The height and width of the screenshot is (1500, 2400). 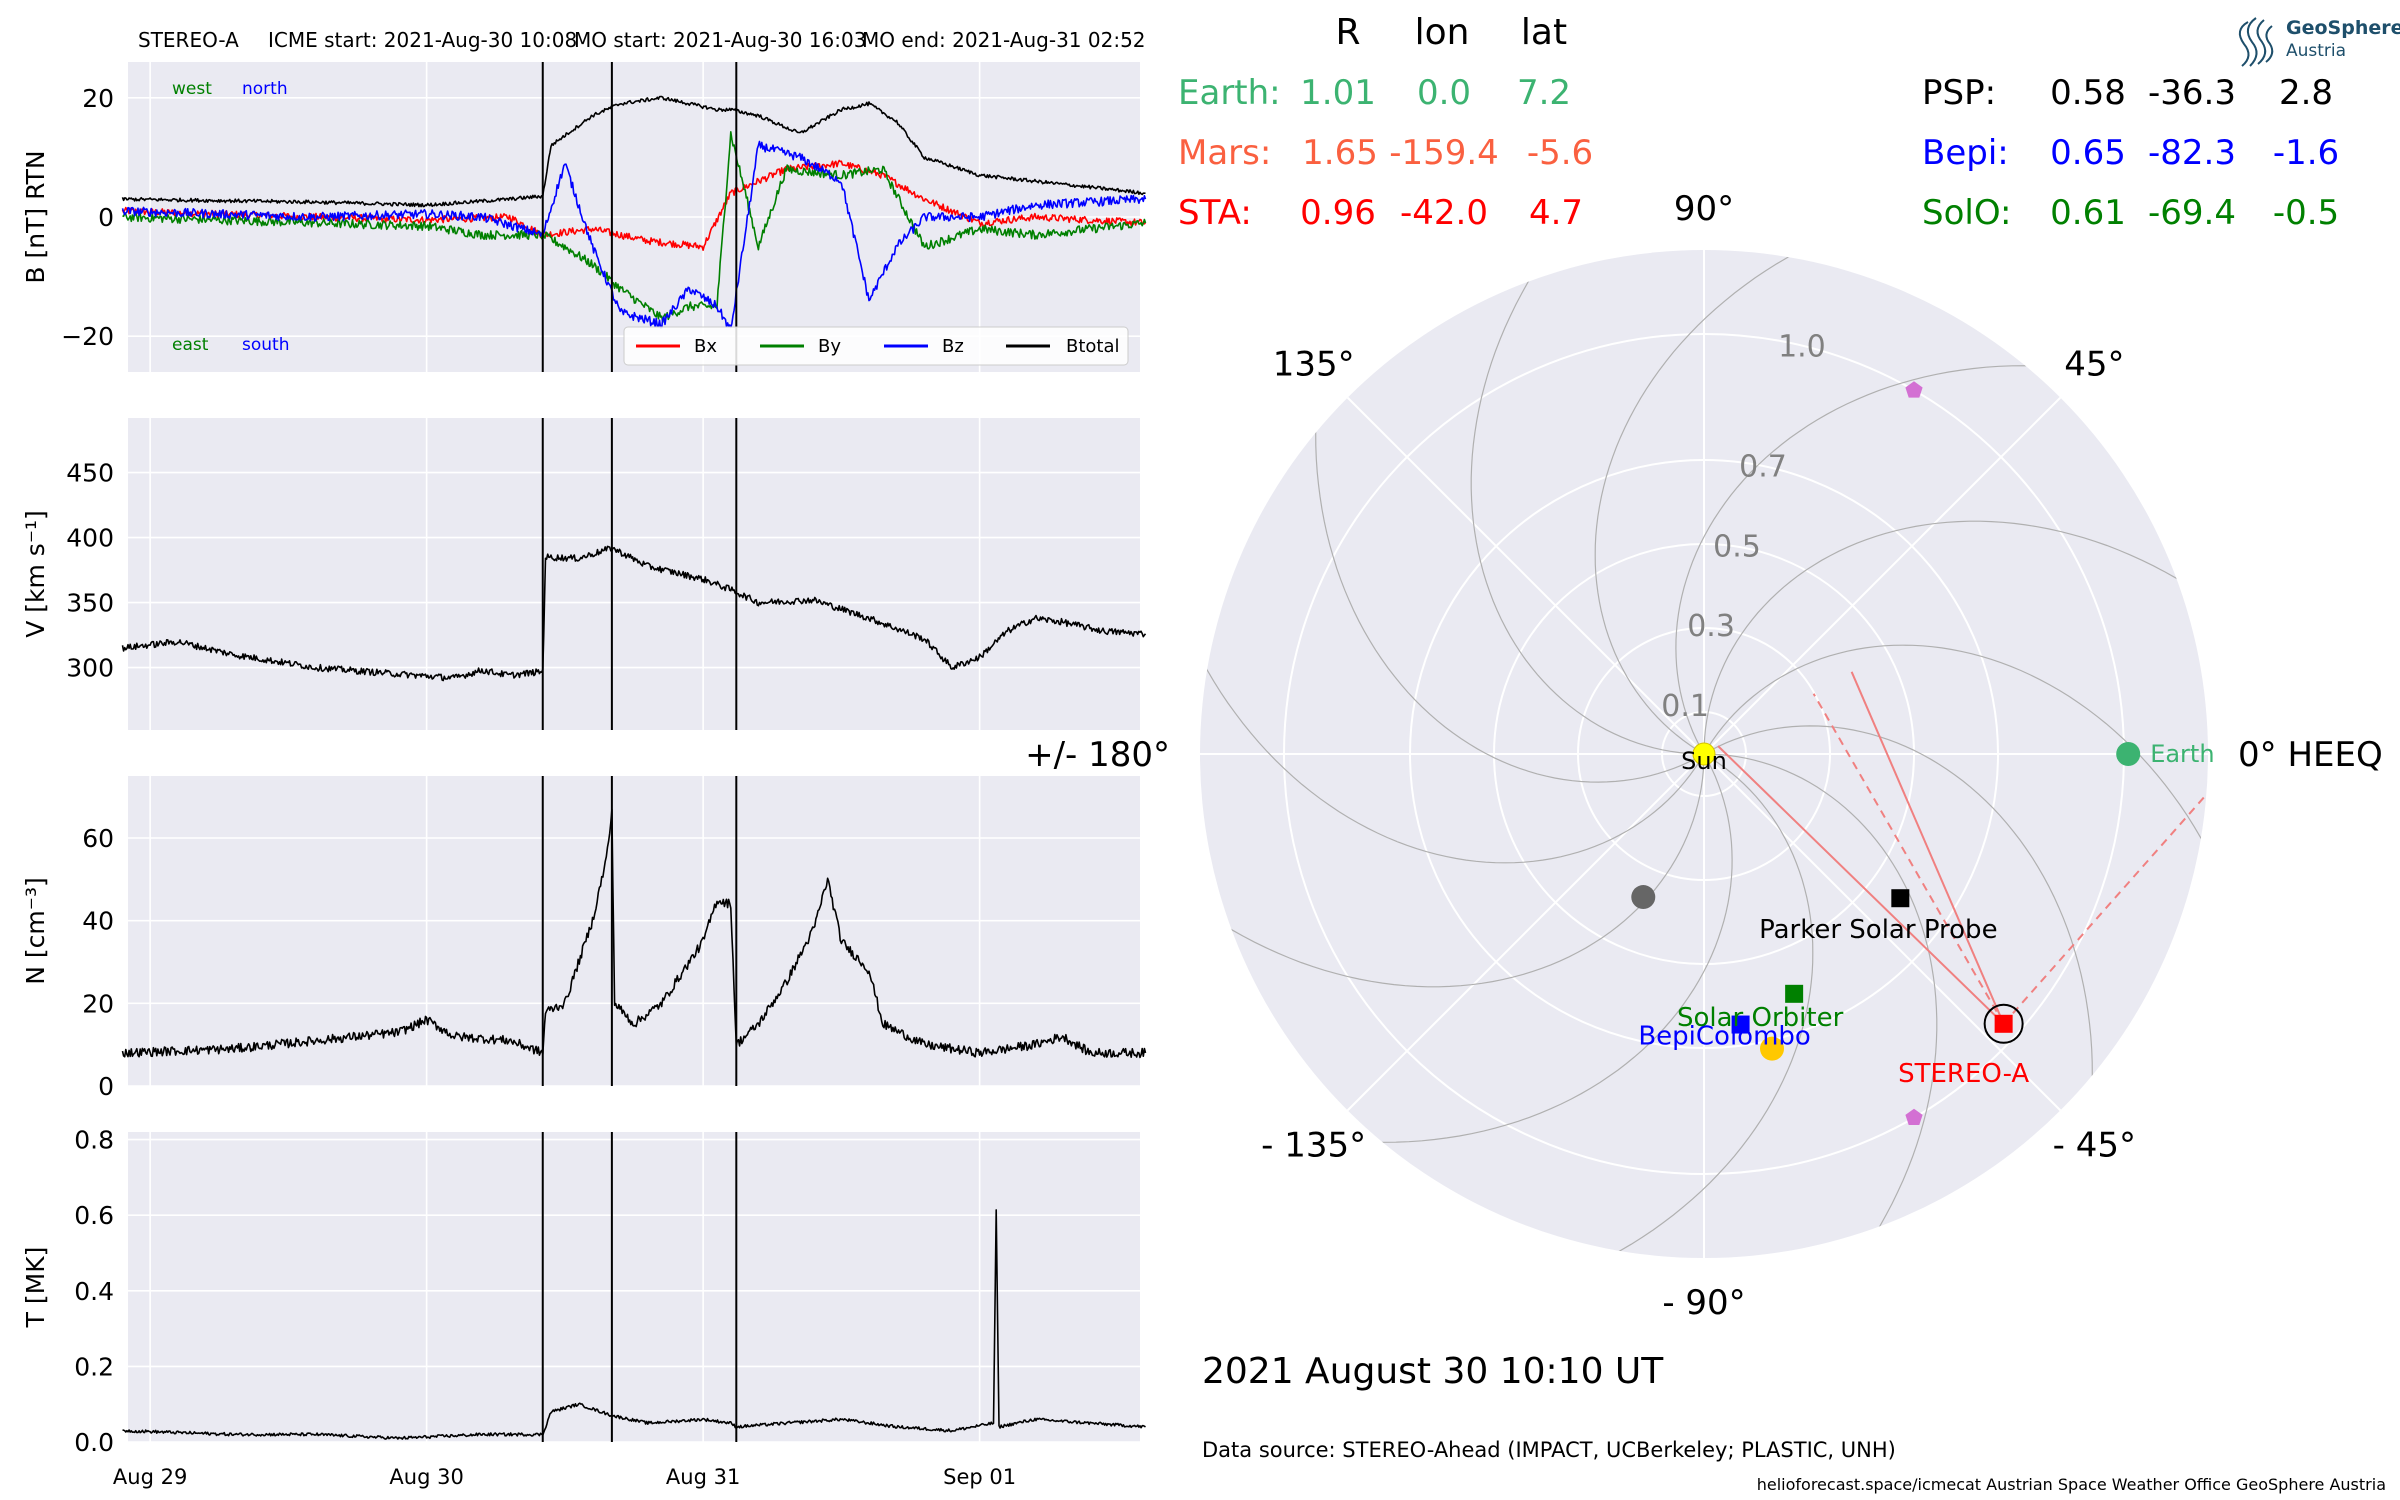 I want to click on y-axis-label: V [km s⁻¹], so click(x=35, y=574).